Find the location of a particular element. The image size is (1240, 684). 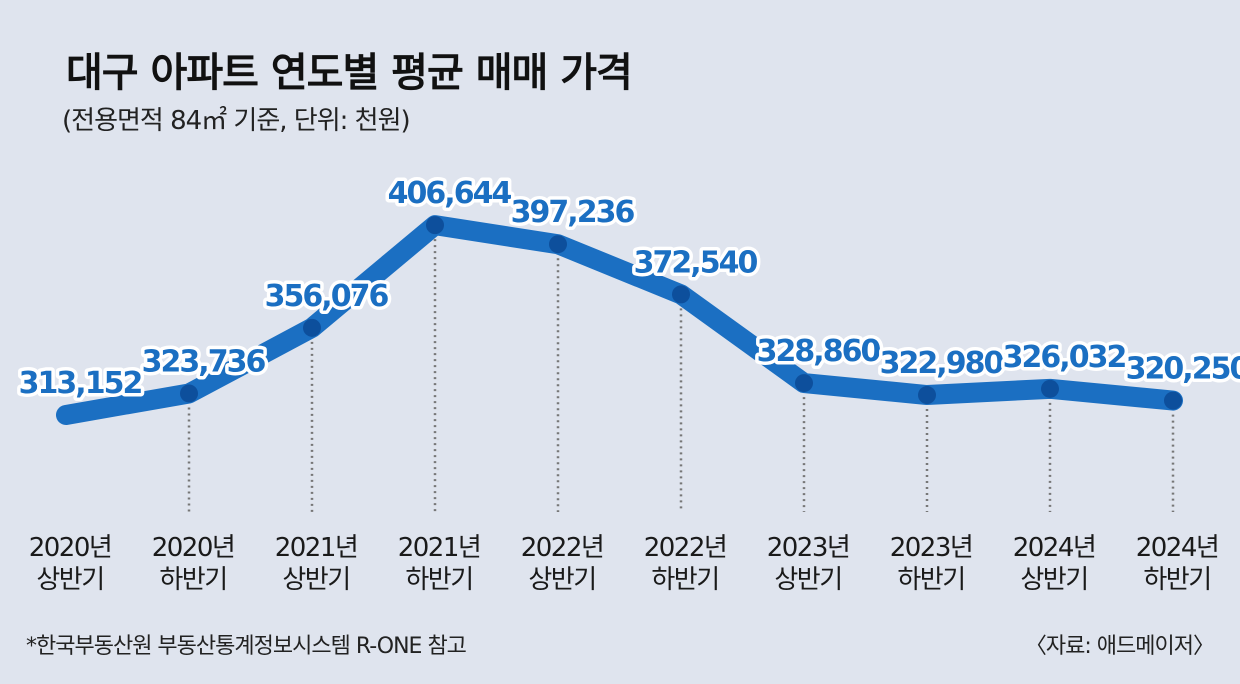

x-tick-half-6: 상반기 is located at coordinates (807, 580).